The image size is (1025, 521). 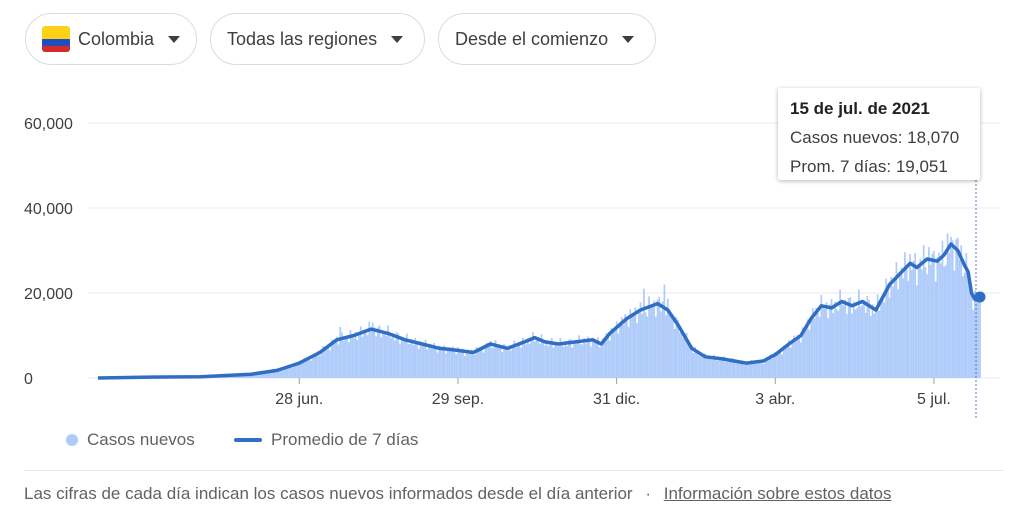 What do you see at coordinates (875, 137) in the screenshot?
I see `tooltip-cases: Casos nuevos: 18,070` at bounding box center [875, 137].